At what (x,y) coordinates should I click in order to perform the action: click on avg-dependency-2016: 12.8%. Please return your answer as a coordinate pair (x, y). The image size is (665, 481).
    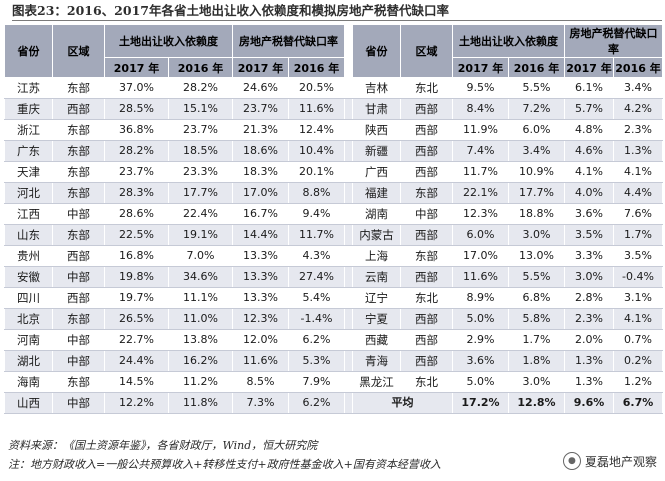
    Looking at the image, I should click on (536, 403).